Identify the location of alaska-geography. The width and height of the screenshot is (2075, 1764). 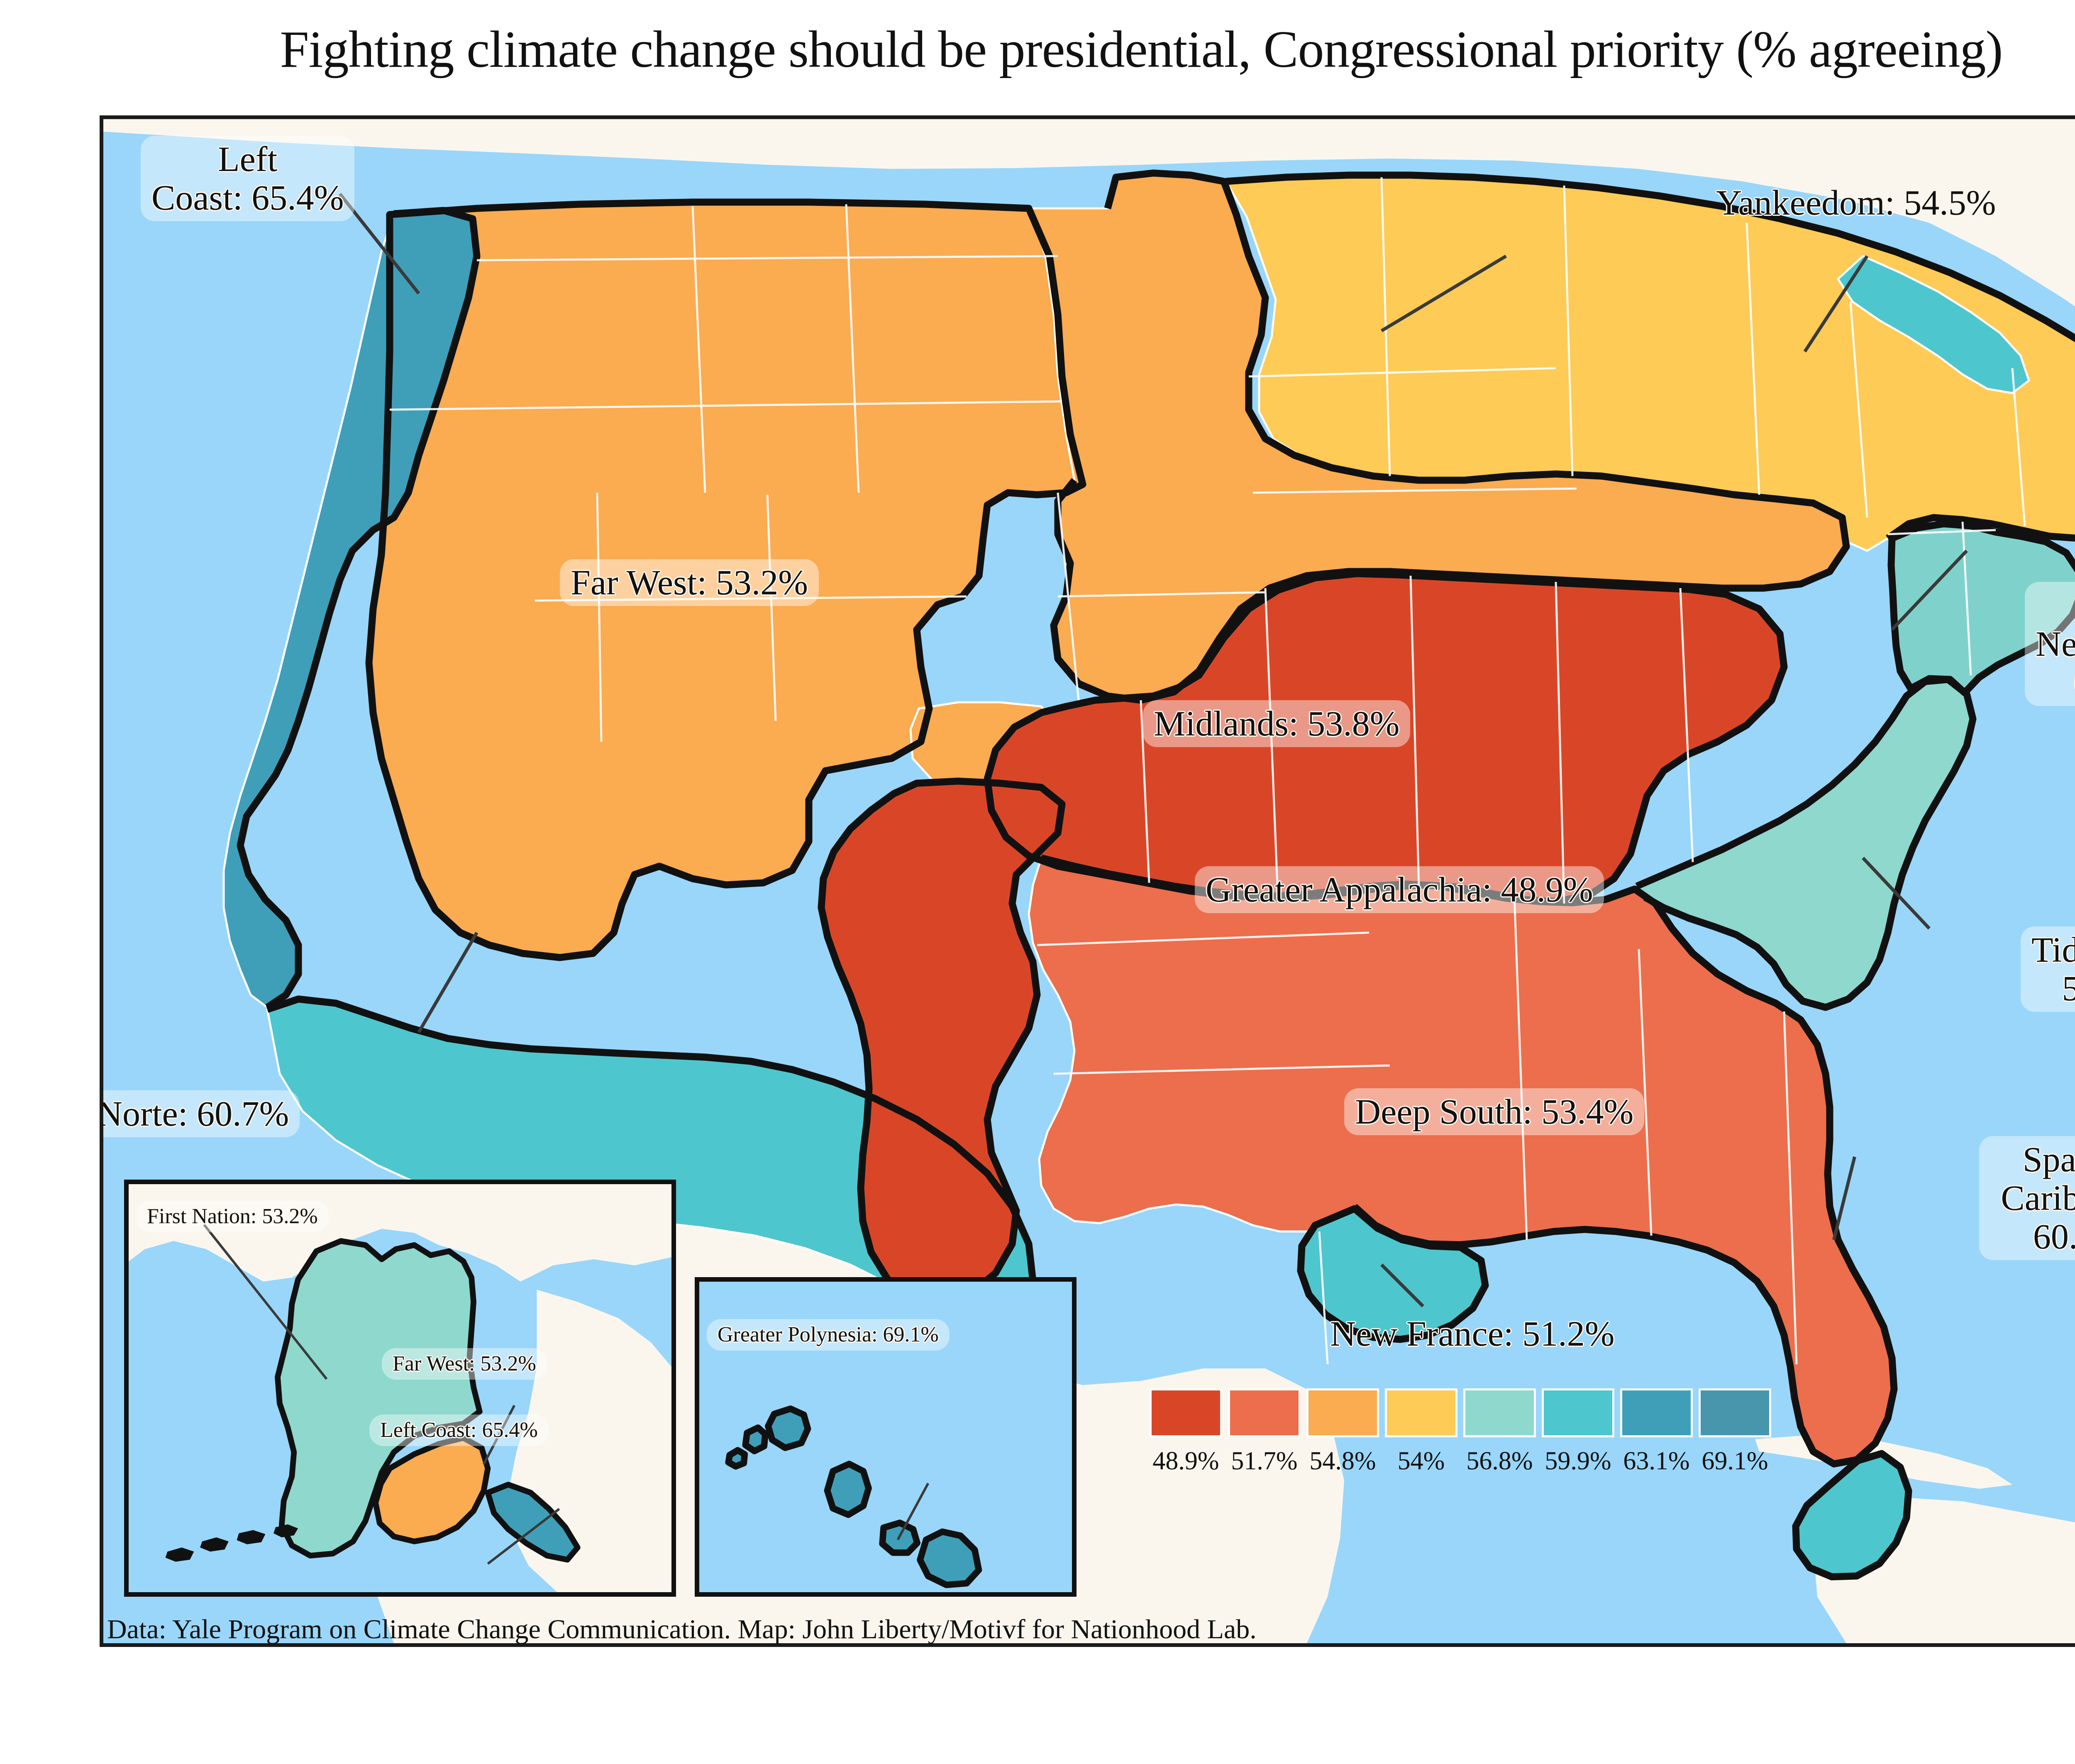
(400, 1388).